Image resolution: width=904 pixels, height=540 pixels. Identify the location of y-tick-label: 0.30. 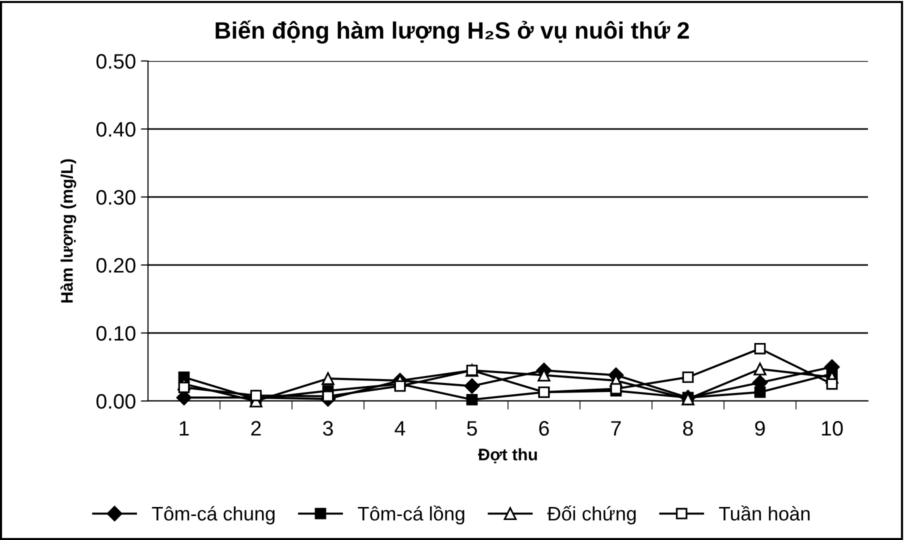
(116, 197).